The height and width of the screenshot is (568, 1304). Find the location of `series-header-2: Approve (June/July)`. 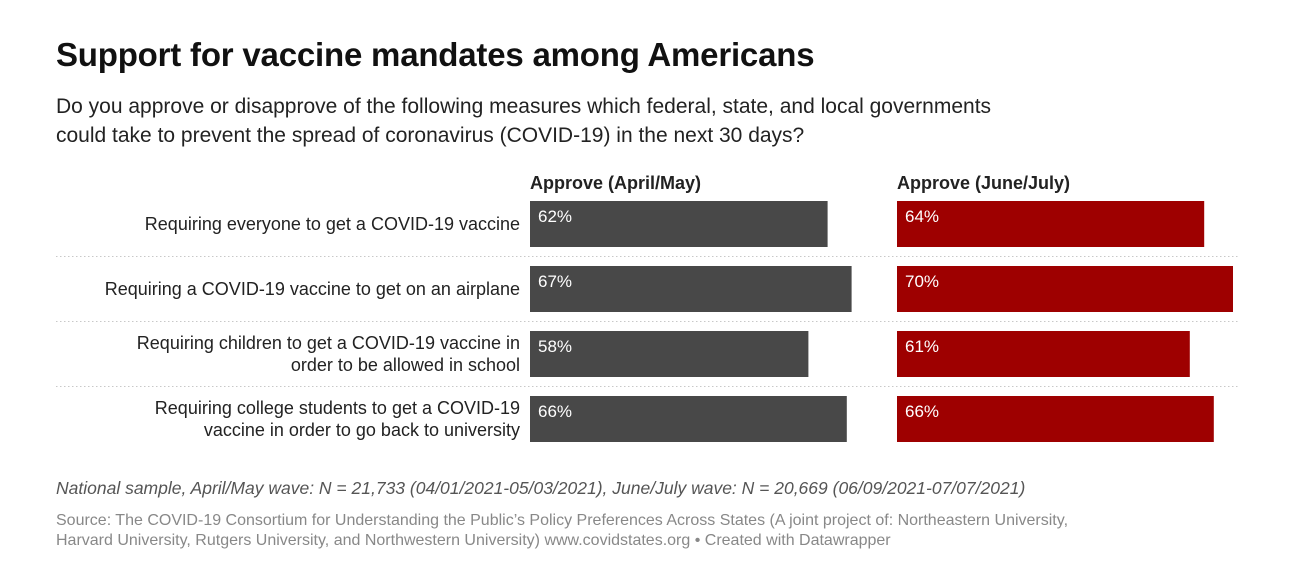

series-header-2: Approve (June/July) is located at coordinates (983, 183).